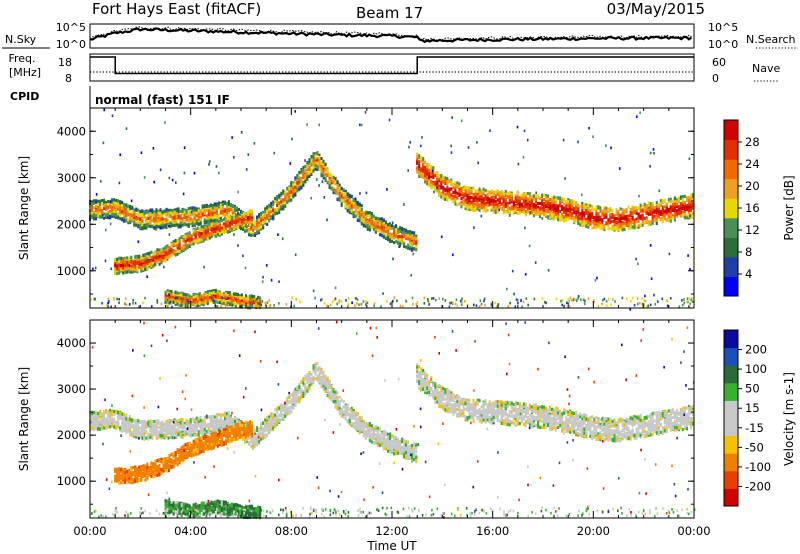 The image size is (800, 554). I want to click on nsearch-tick-top: 10^5, so click(723, 27).